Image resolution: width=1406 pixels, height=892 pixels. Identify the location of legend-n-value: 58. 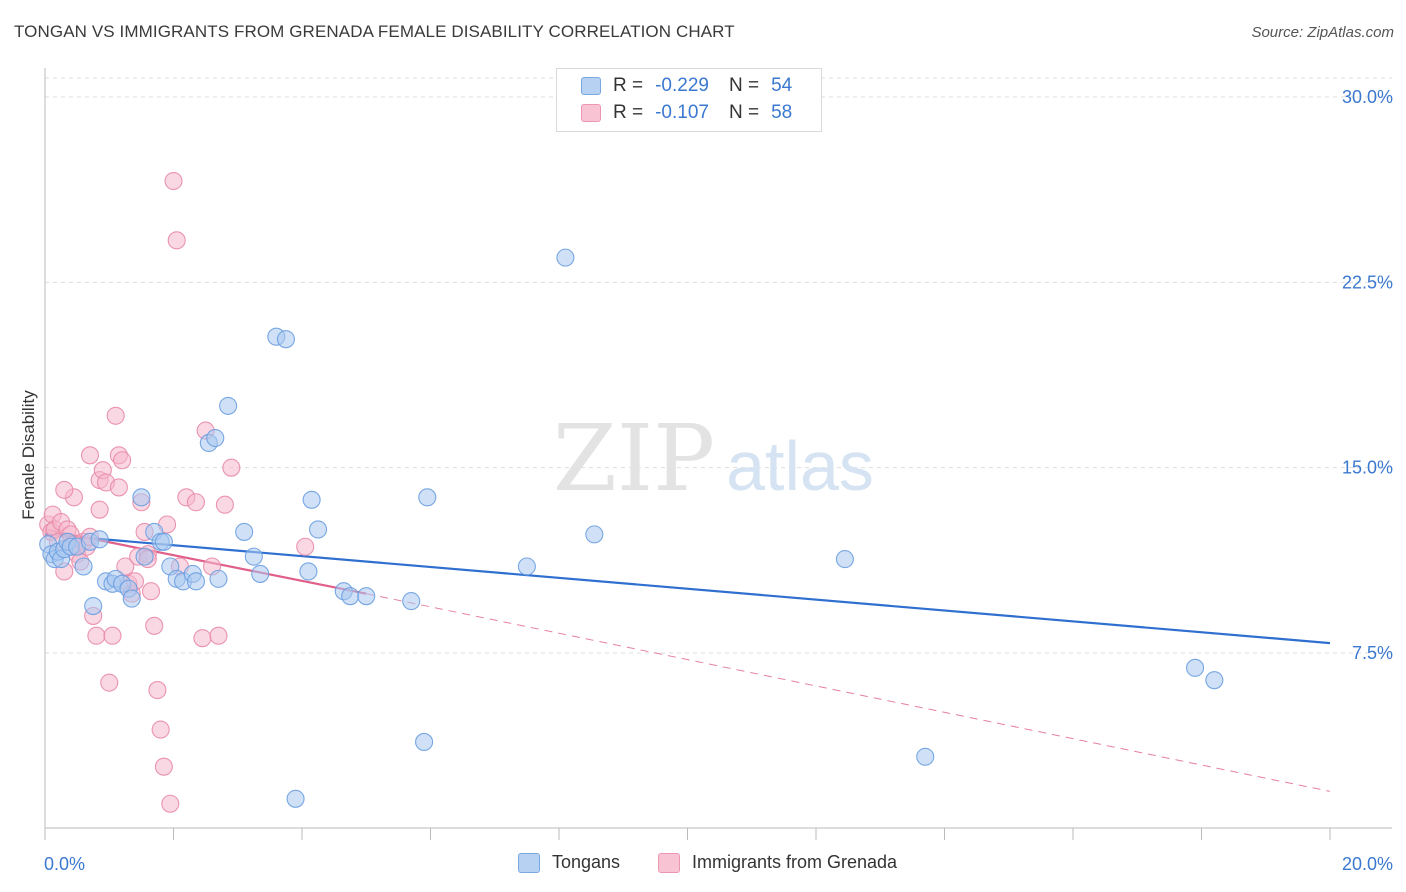
(782, 112).